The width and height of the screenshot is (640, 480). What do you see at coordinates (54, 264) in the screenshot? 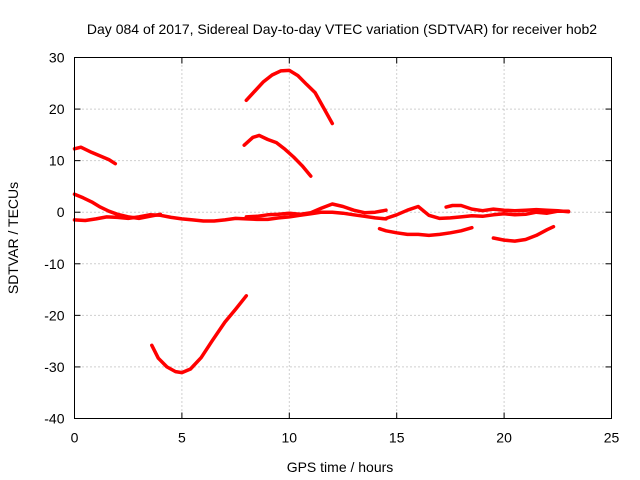
I see `y-tick-label: -10` at bounding box center [54, 264].